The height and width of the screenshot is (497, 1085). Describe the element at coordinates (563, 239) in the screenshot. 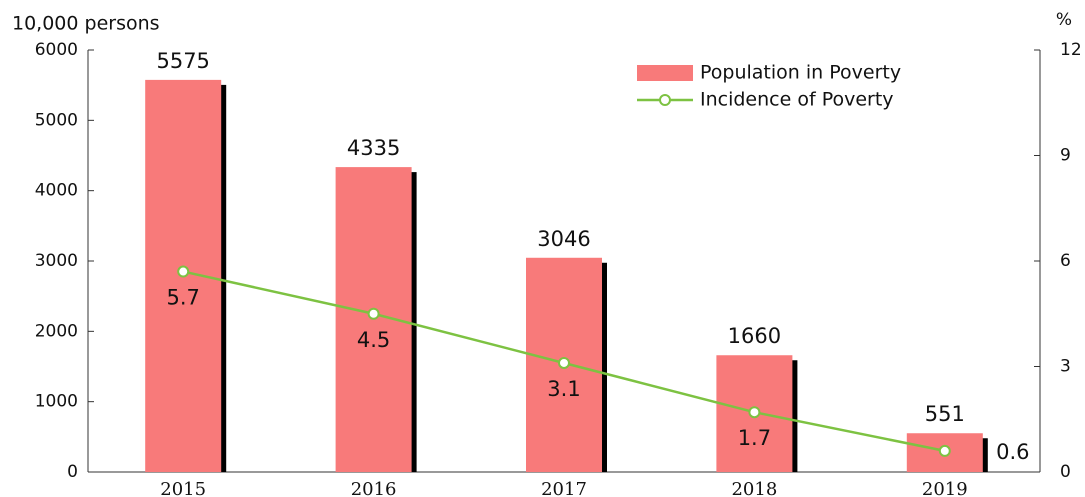

I see `bar-value-label: 3046` at that location.